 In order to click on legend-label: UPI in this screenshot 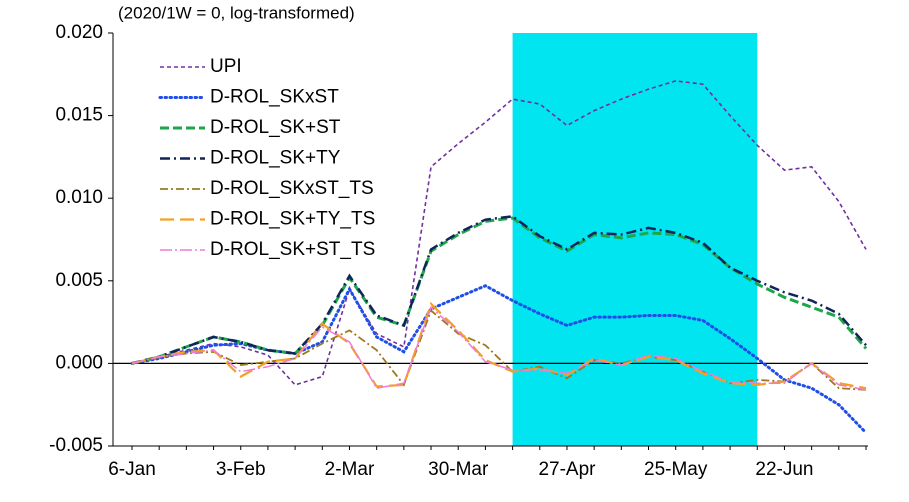, I will do `click(226, 66)`.